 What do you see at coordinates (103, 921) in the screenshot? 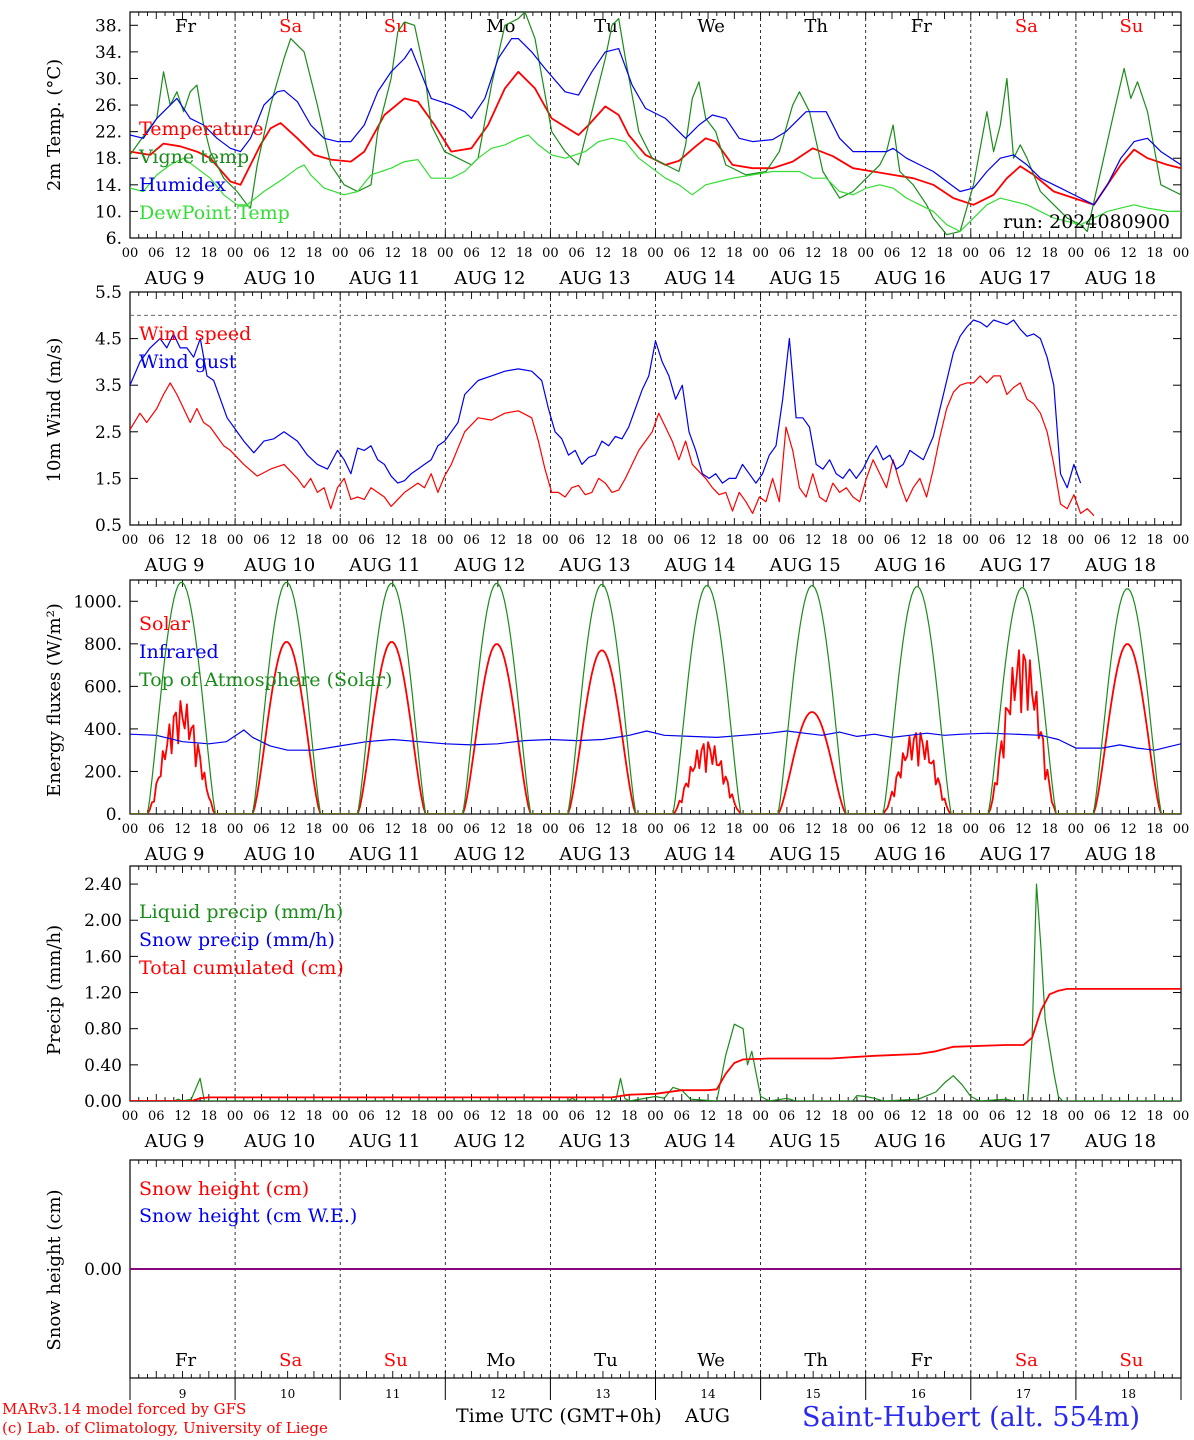
I see `y-tick-label: 2.00` at bounding box center [103, 921].